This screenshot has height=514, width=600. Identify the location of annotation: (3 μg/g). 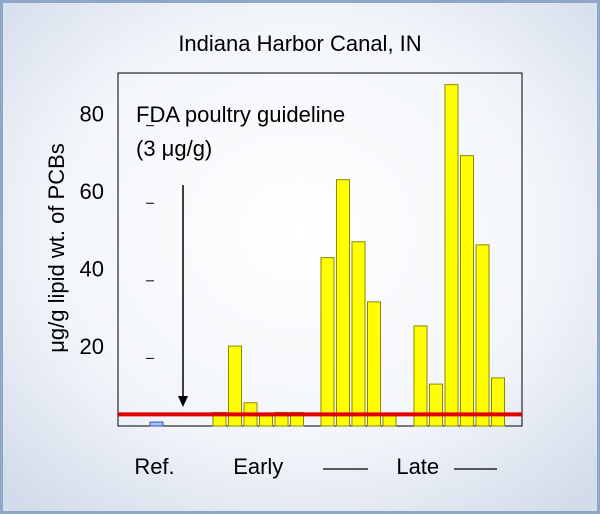
(174, 148).